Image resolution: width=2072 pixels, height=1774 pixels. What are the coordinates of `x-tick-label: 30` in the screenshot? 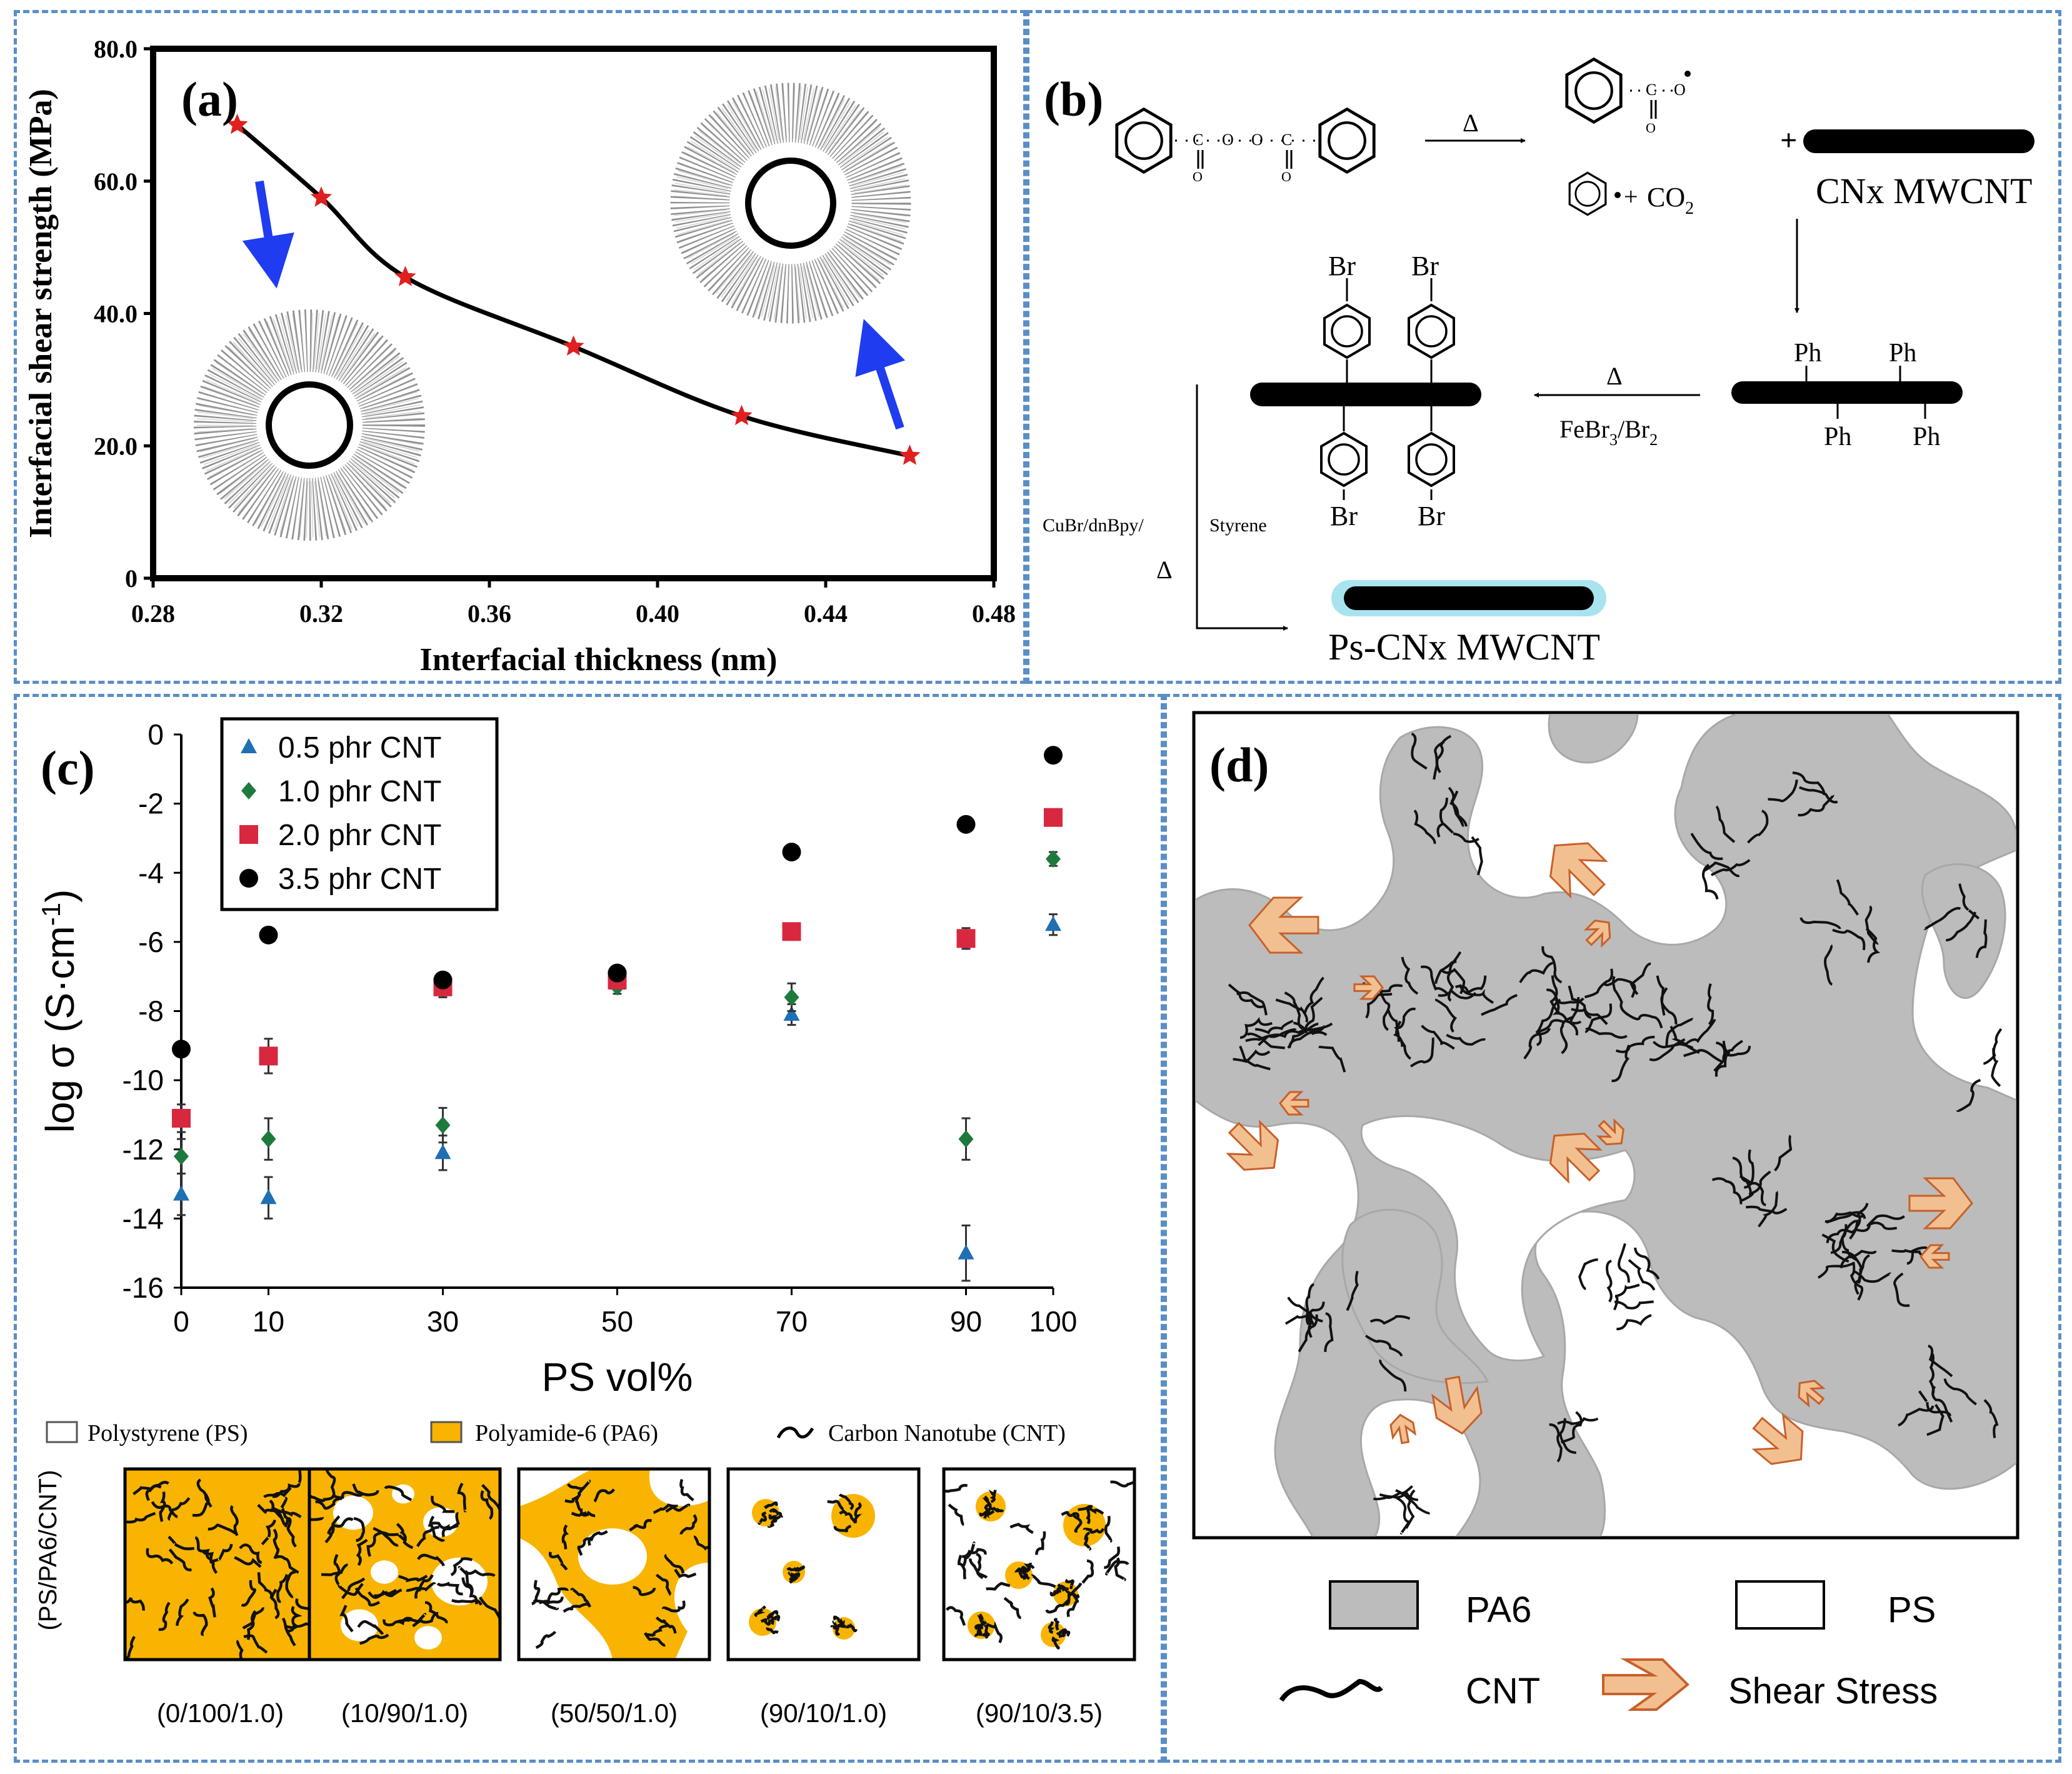 It's located at (443, 1322).